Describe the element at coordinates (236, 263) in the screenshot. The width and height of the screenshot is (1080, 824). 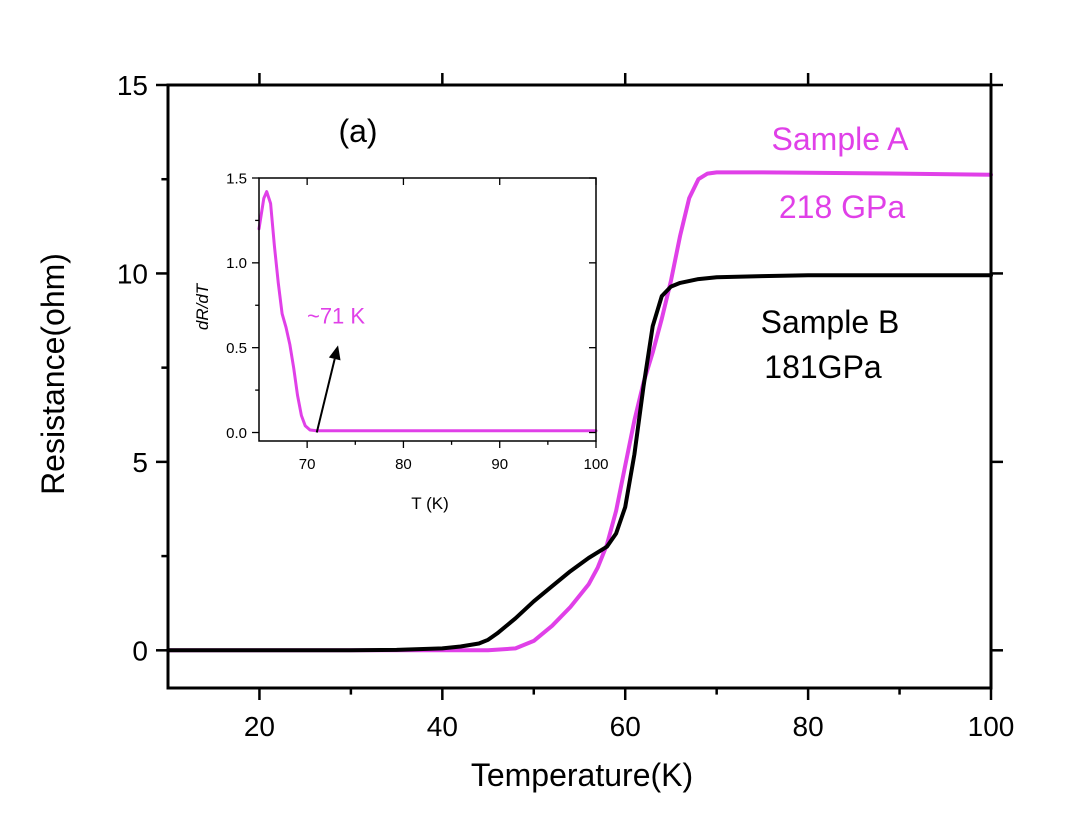
I see `inset-y-tick-label: 1.0` at that location.